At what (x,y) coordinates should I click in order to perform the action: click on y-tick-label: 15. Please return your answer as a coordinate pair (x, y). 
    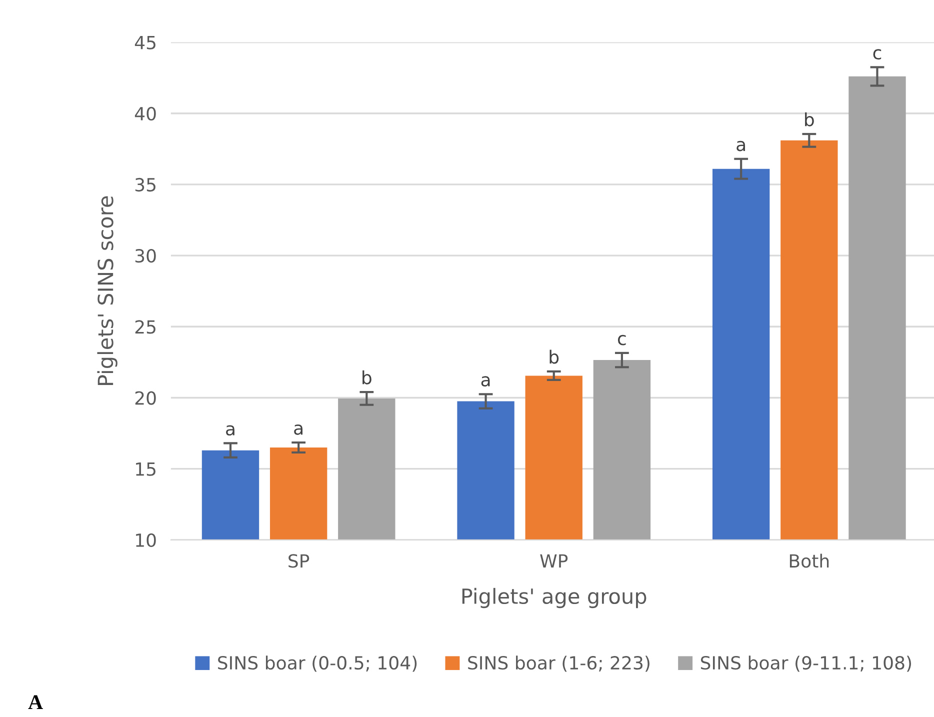
    Looking at the image, I should click on (146, 469).